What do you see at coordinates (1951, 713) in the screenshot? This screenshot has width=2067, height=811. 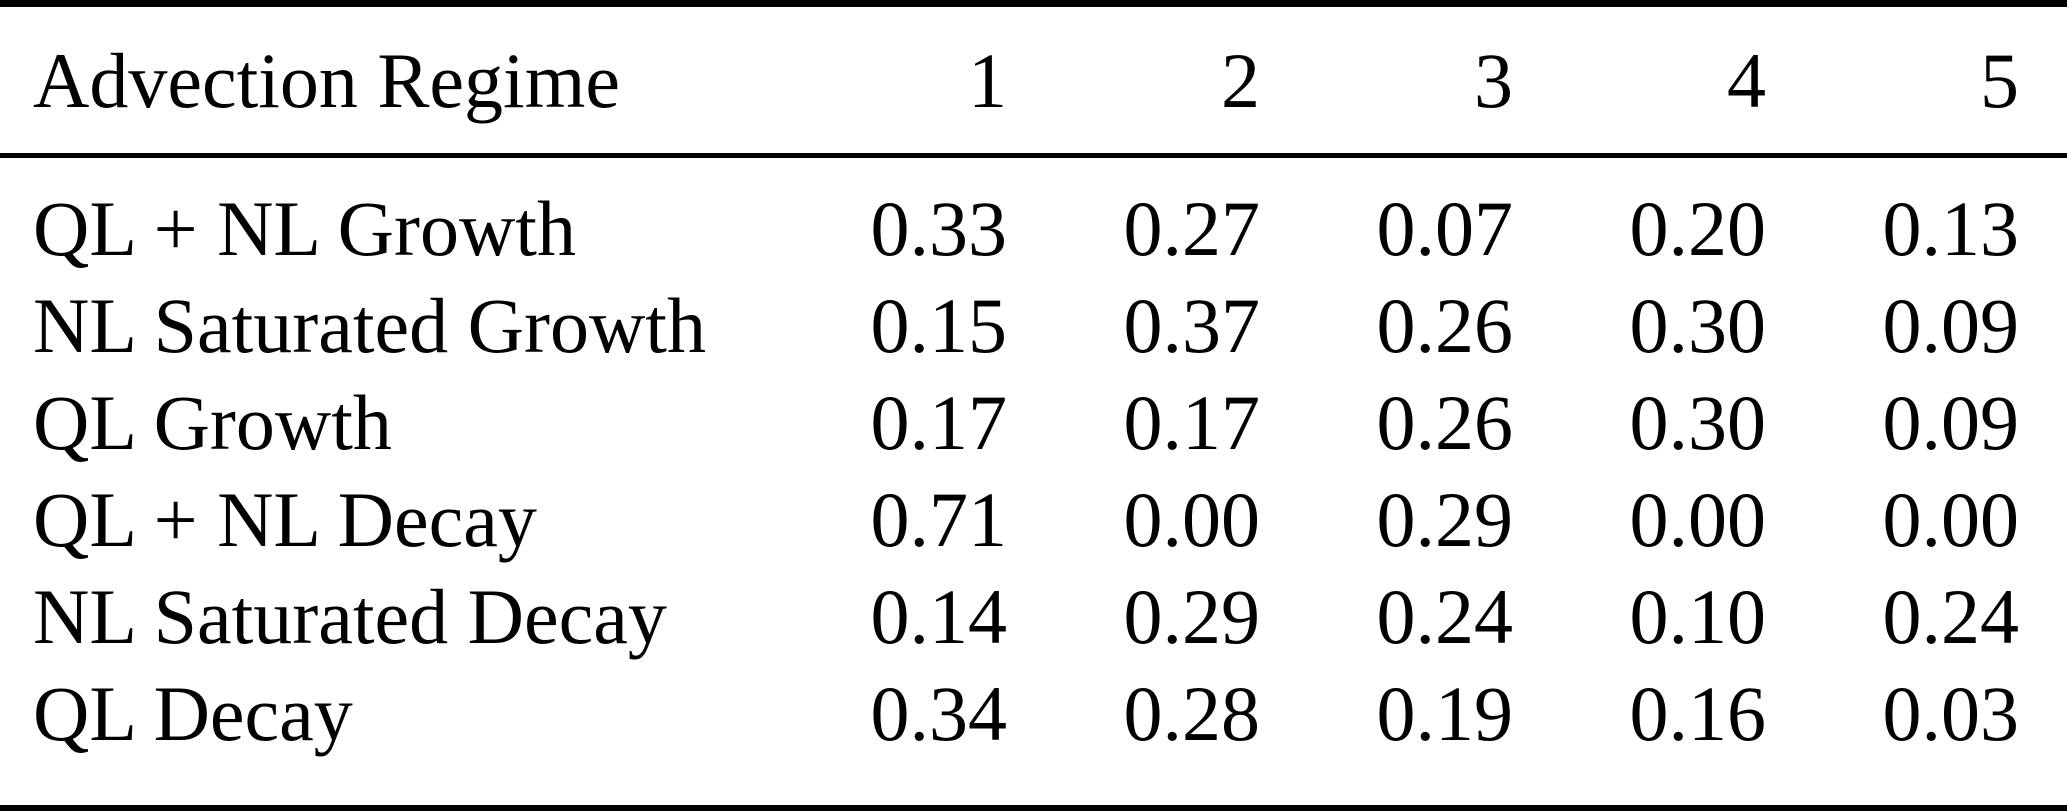 I see `cell-value: 0.03` at bounding box center [1951, 713].